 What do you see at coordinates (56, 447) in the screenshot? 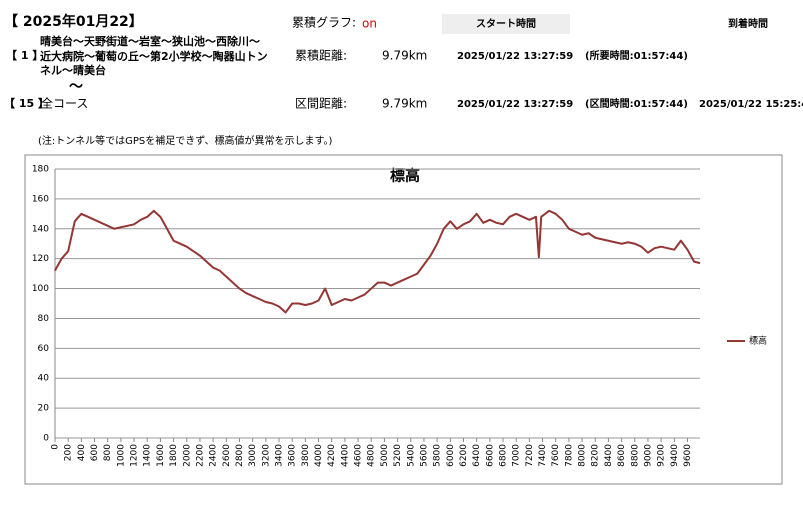
I see `x-tick-label: 0` at bounding box center [56, 447].